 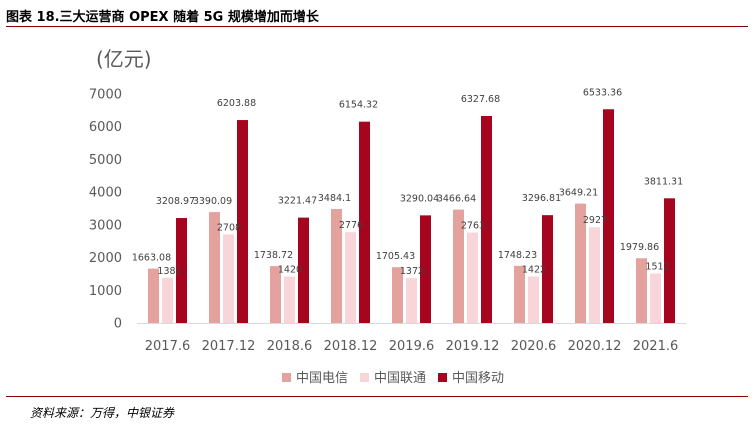 What do you see at coordinates (480, 99) in the screenshot?
I see `data-label: 6327.68` at bounding box center [480, 99].